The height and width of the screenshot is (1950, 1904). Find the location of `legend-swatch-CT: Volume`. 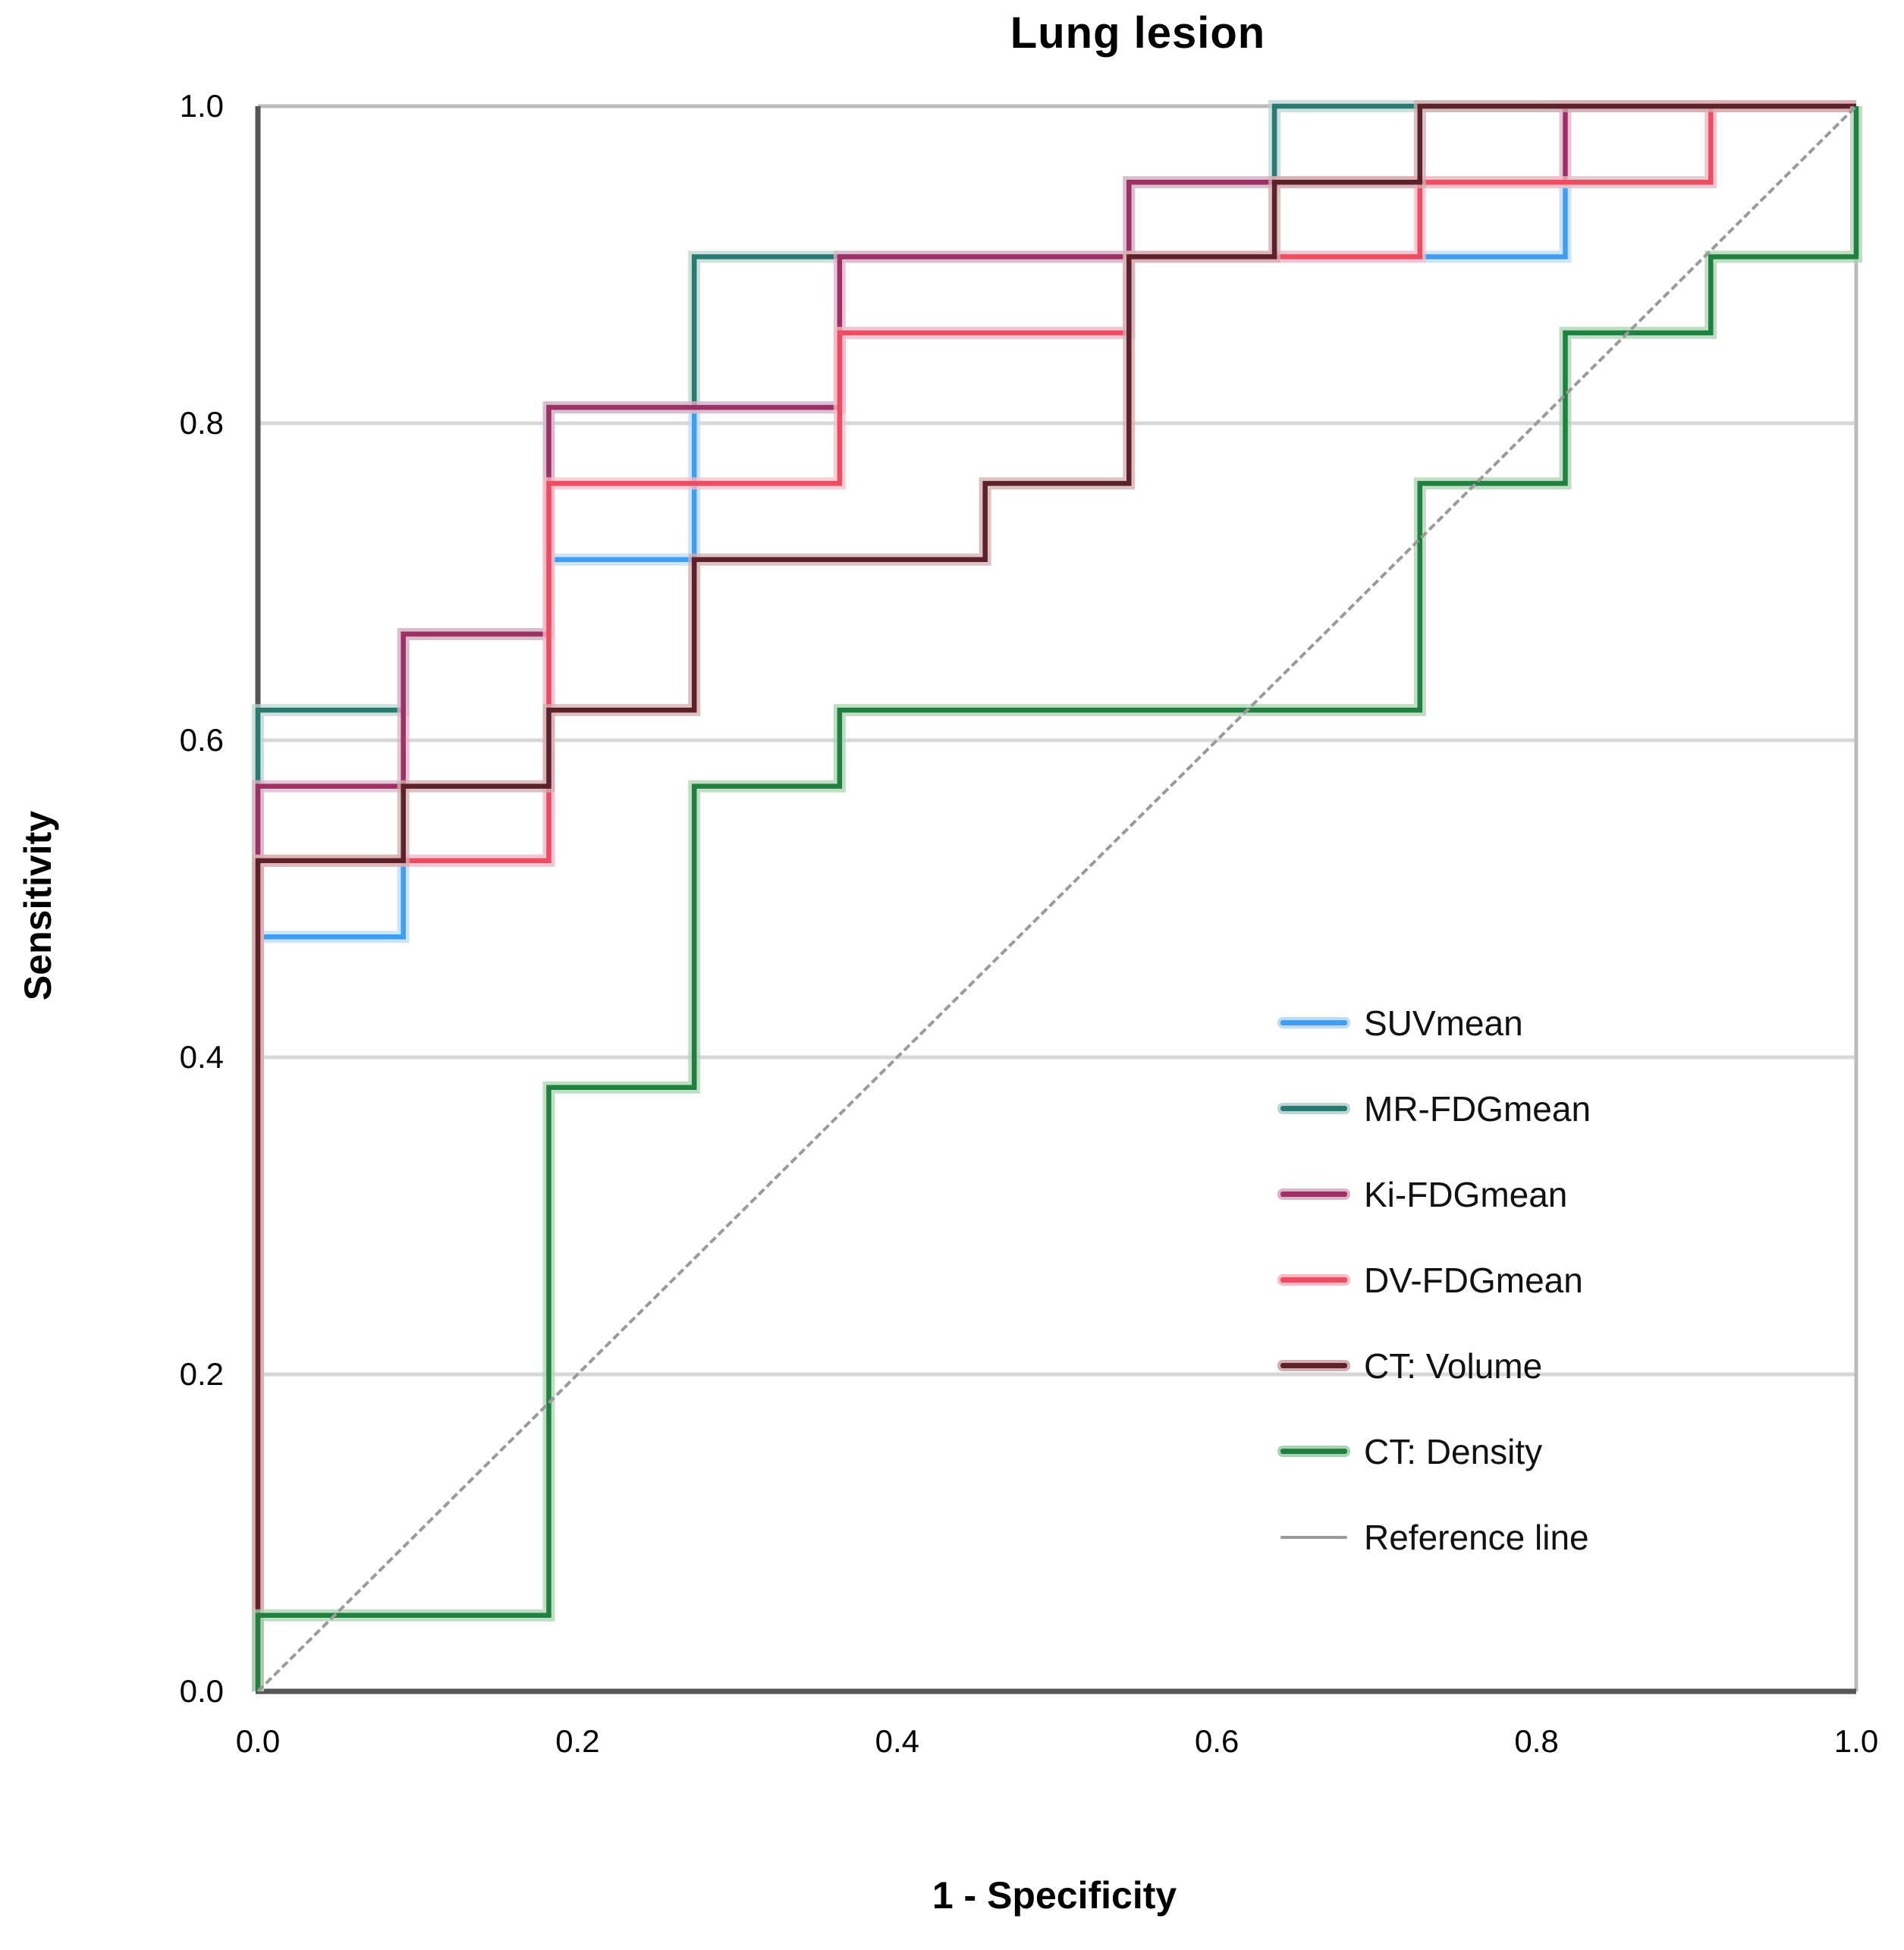

legend-swatch-CT: Volume is located at coordinates (1313, 1365).